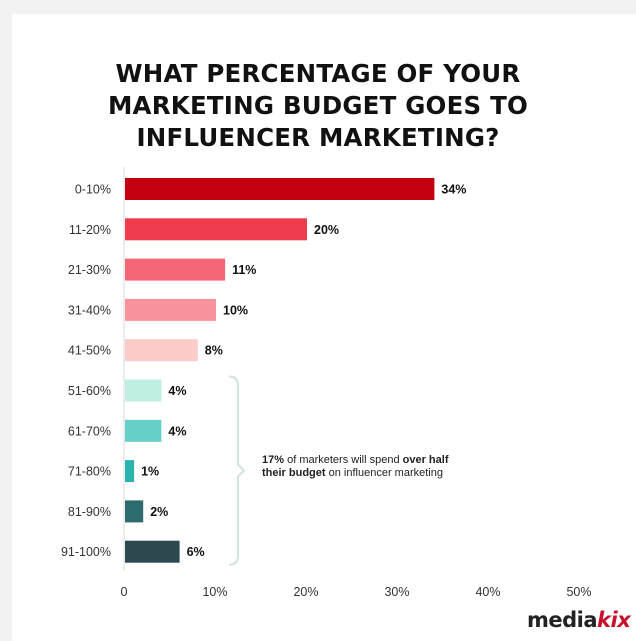 The image size is (636, 641). Describe the element at coordinates (614, 620) in the screenshot. I see `logo-part-2: kix` at that location.